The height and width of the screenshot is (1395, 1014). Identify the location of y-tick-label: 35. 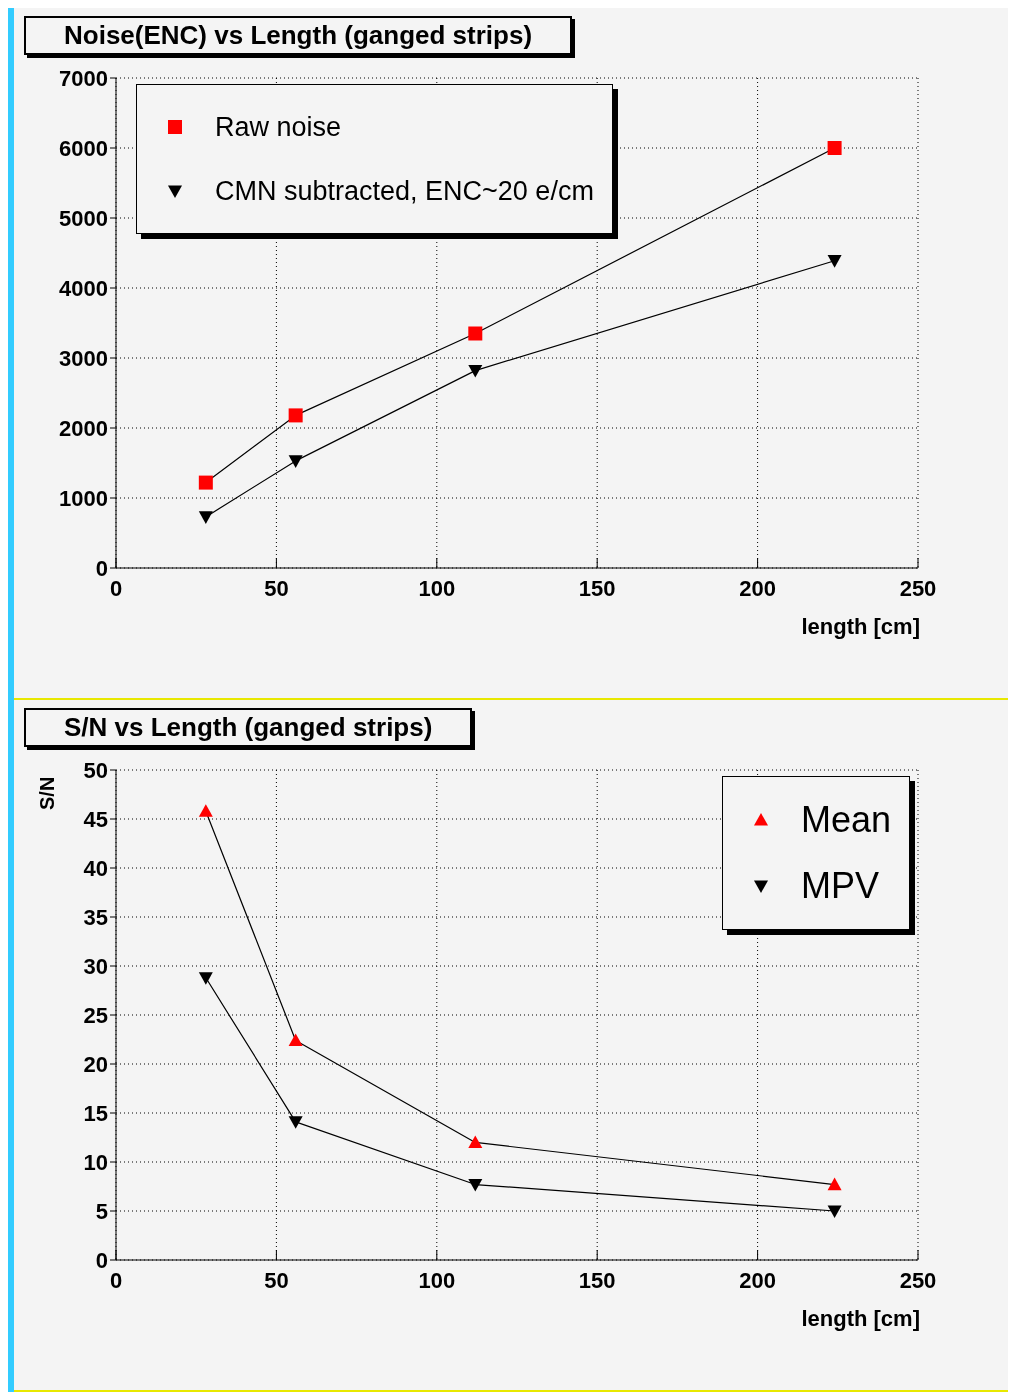
(95, 917).